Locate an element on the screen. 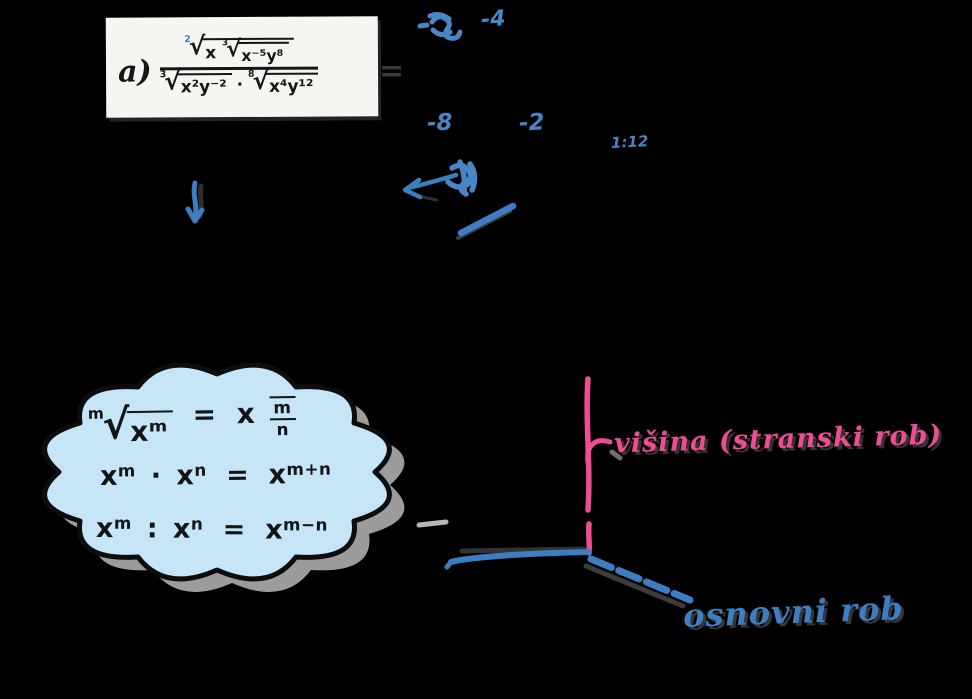 This screenshot has height=699, width=972. problem-fraction: 2 √ x 3 √ x⁻⁵y⁸ 3 is located at coordinates (239, 63).